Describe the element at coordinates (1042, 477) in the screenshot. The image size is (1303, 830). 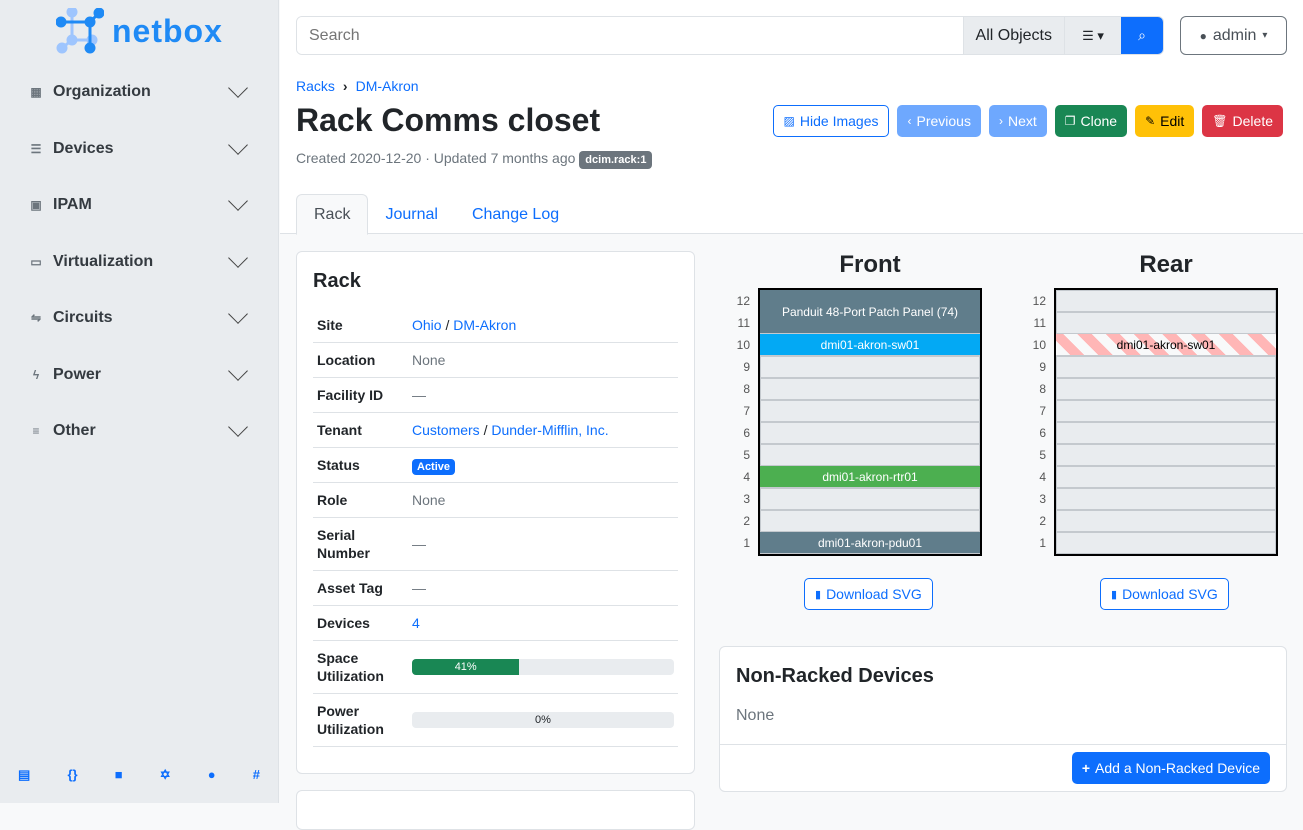
I see `unit-number: 4` at that location.